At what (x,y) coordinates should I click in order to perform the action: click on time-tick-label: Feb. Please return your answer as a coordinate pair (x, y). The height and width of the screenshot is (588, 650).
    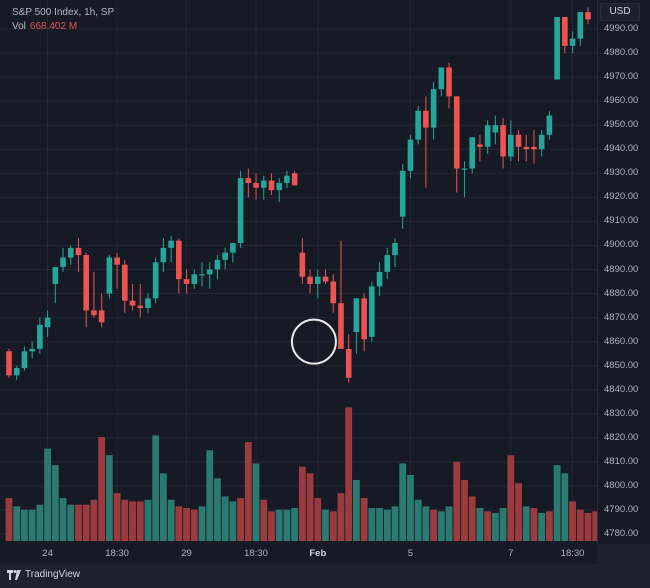
    Looking at the image, I should click on (318, 553).